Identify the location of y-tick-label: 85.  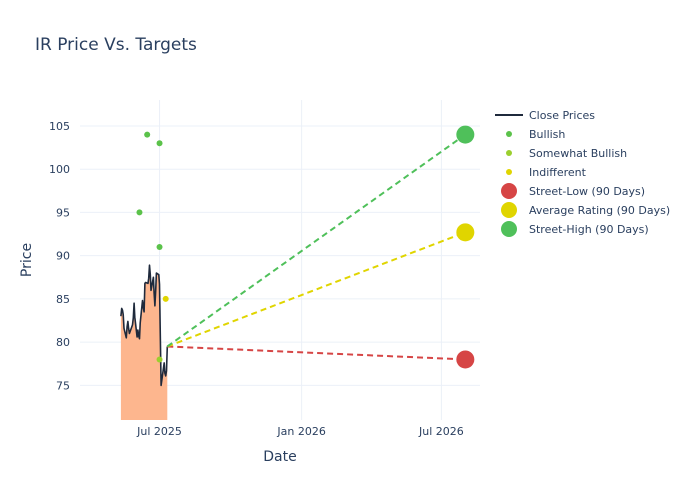
(63, 299).